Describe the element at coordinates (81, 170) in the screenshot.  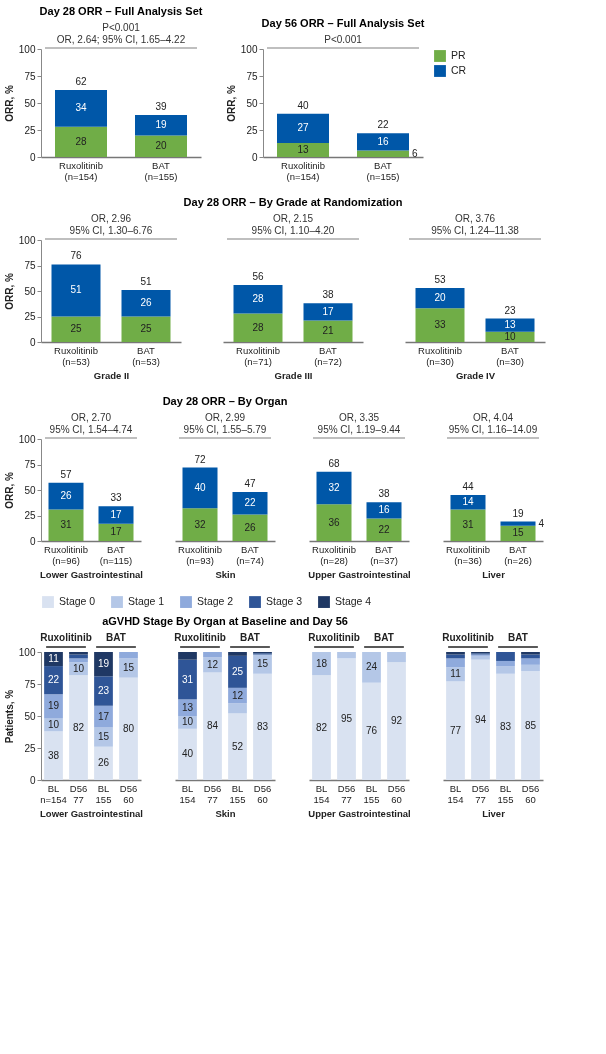
I see `x-tick-label: Ruxolitinib (n=154)` at that location.